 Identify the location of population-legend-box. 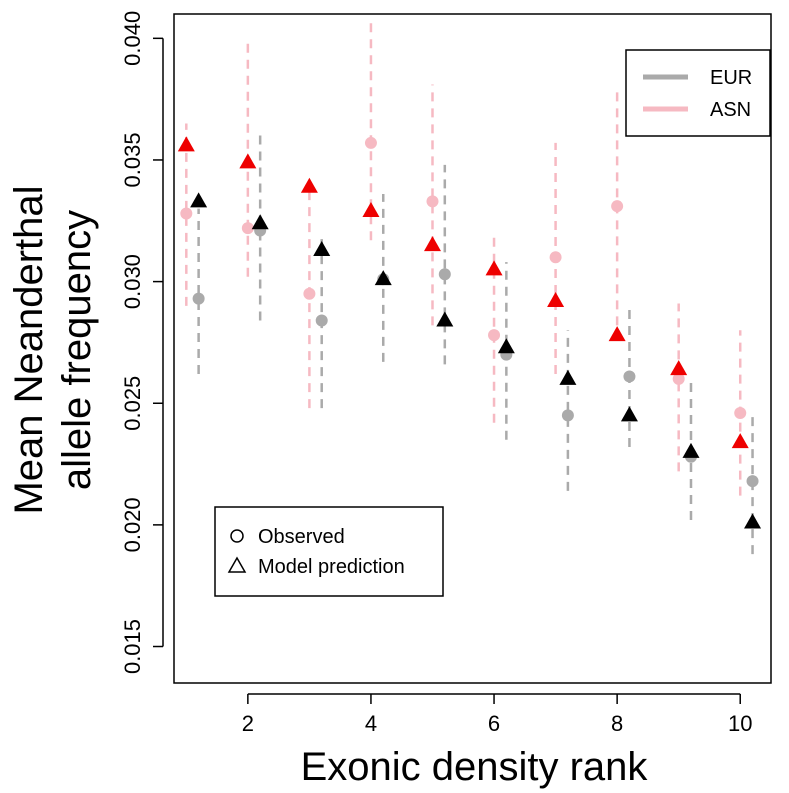
(698, 93).